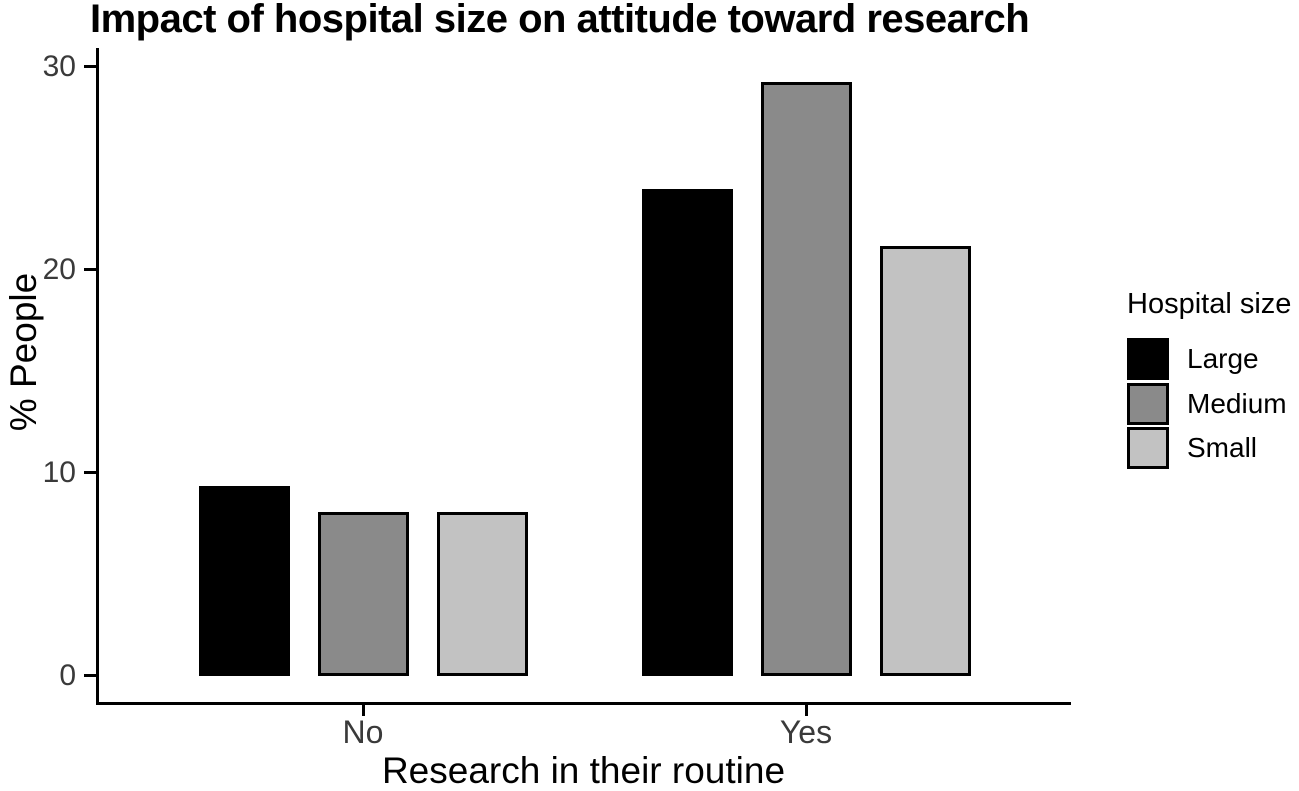 This screenshot has height=791, width=1299. What do you see at coordinates (1223, 358) in the screenshot?
I see `legend-label: Large` at bounding box center [1223, 358].